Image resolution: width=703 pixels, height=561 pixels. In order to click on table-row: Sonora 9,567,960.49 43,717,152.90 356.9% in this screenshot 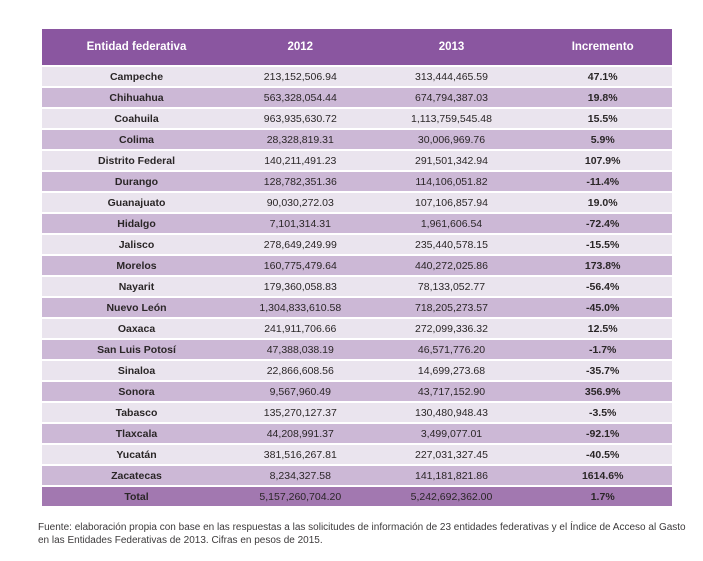, I will do `click(357, 391)`.